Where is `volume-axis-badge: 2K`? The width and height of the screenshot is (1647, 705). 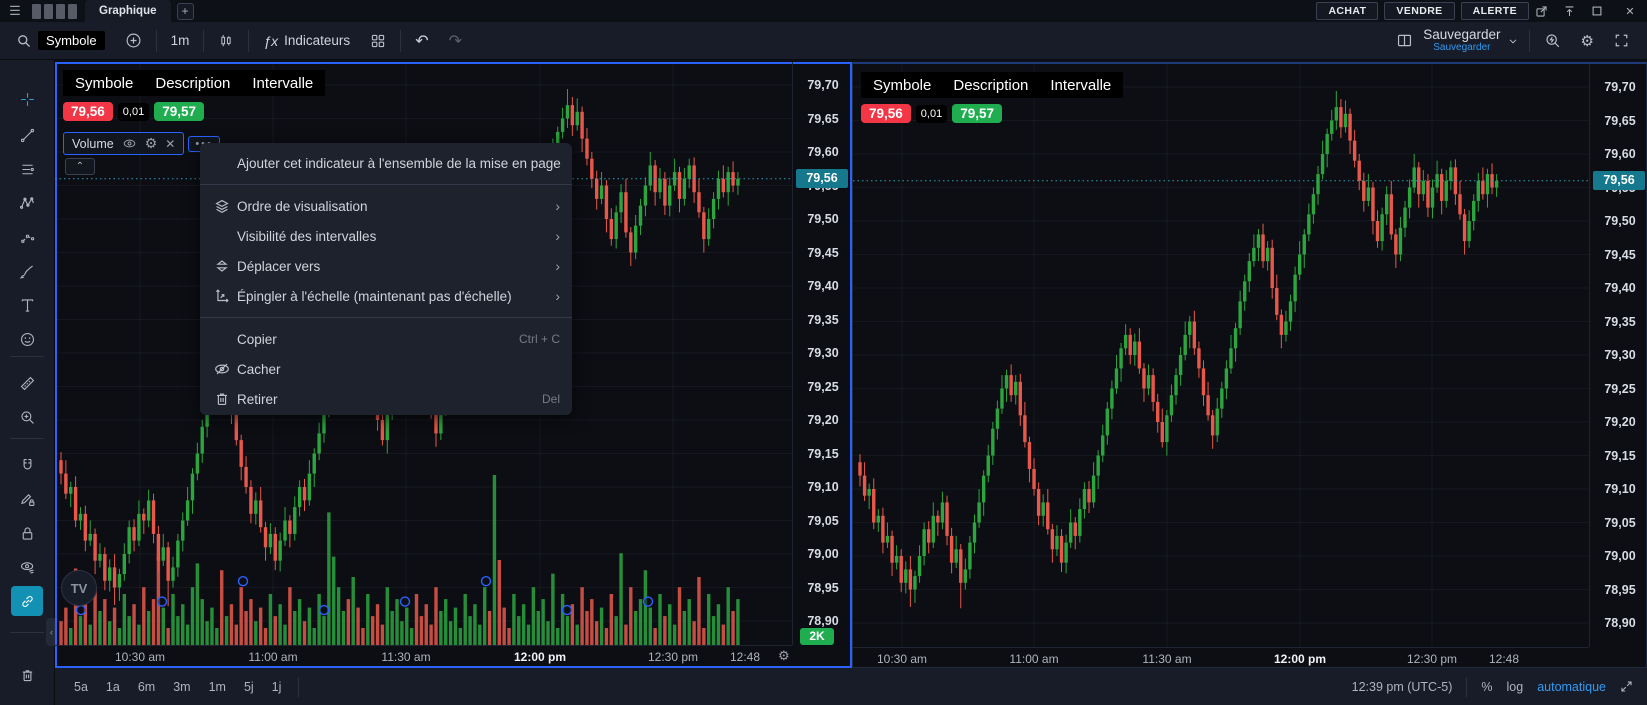 volume-axis-badge: 2K is located at coordinates (817, 636).